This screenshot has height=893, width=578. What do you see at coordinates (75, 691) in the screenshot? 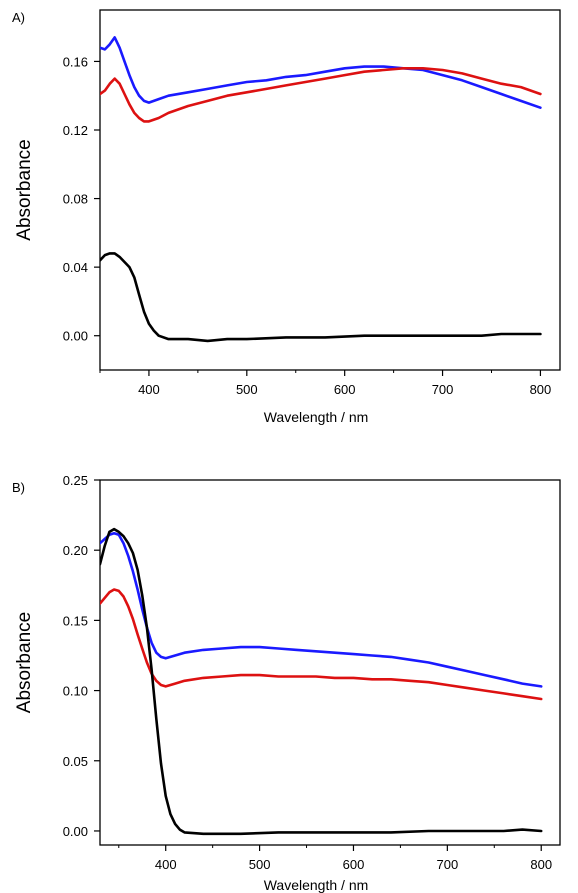
I see `y-tick-label: 0.10` at bounding box center [75, 691].